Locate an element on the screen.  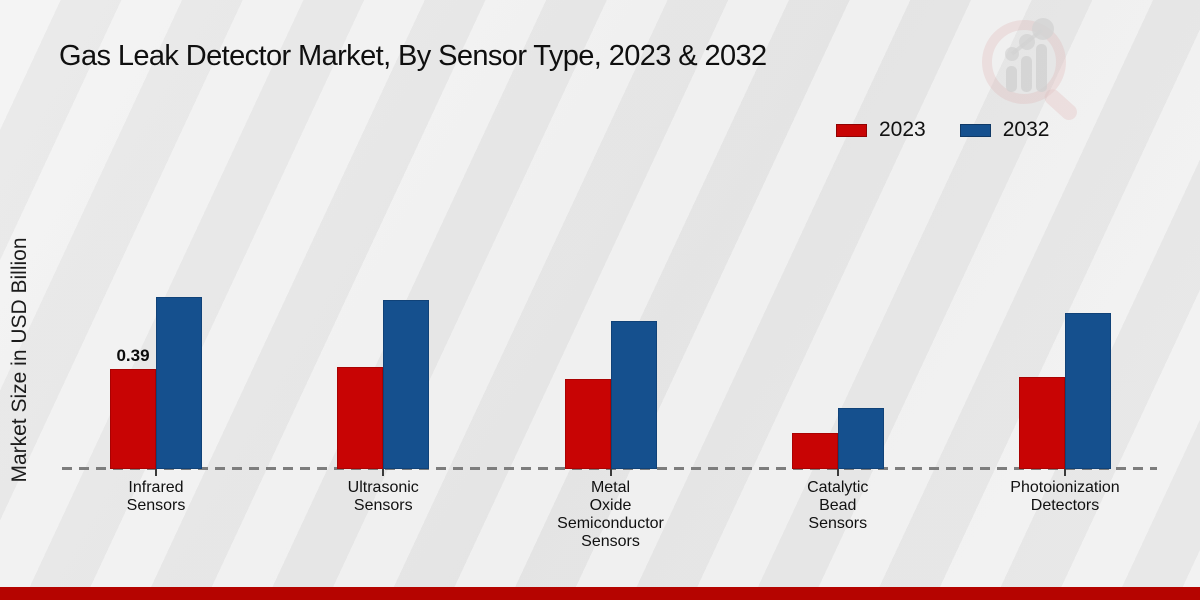
footer-accent-bar is located at coordinates (600, 593).